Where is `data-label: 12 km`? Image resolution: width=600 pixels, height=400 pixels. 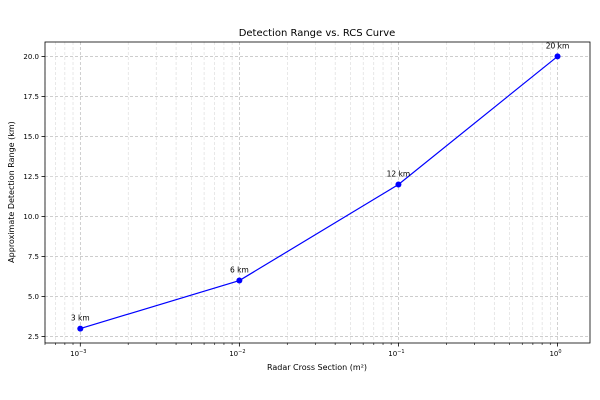
data-label: 12 km is located at coordinates (399, 173).